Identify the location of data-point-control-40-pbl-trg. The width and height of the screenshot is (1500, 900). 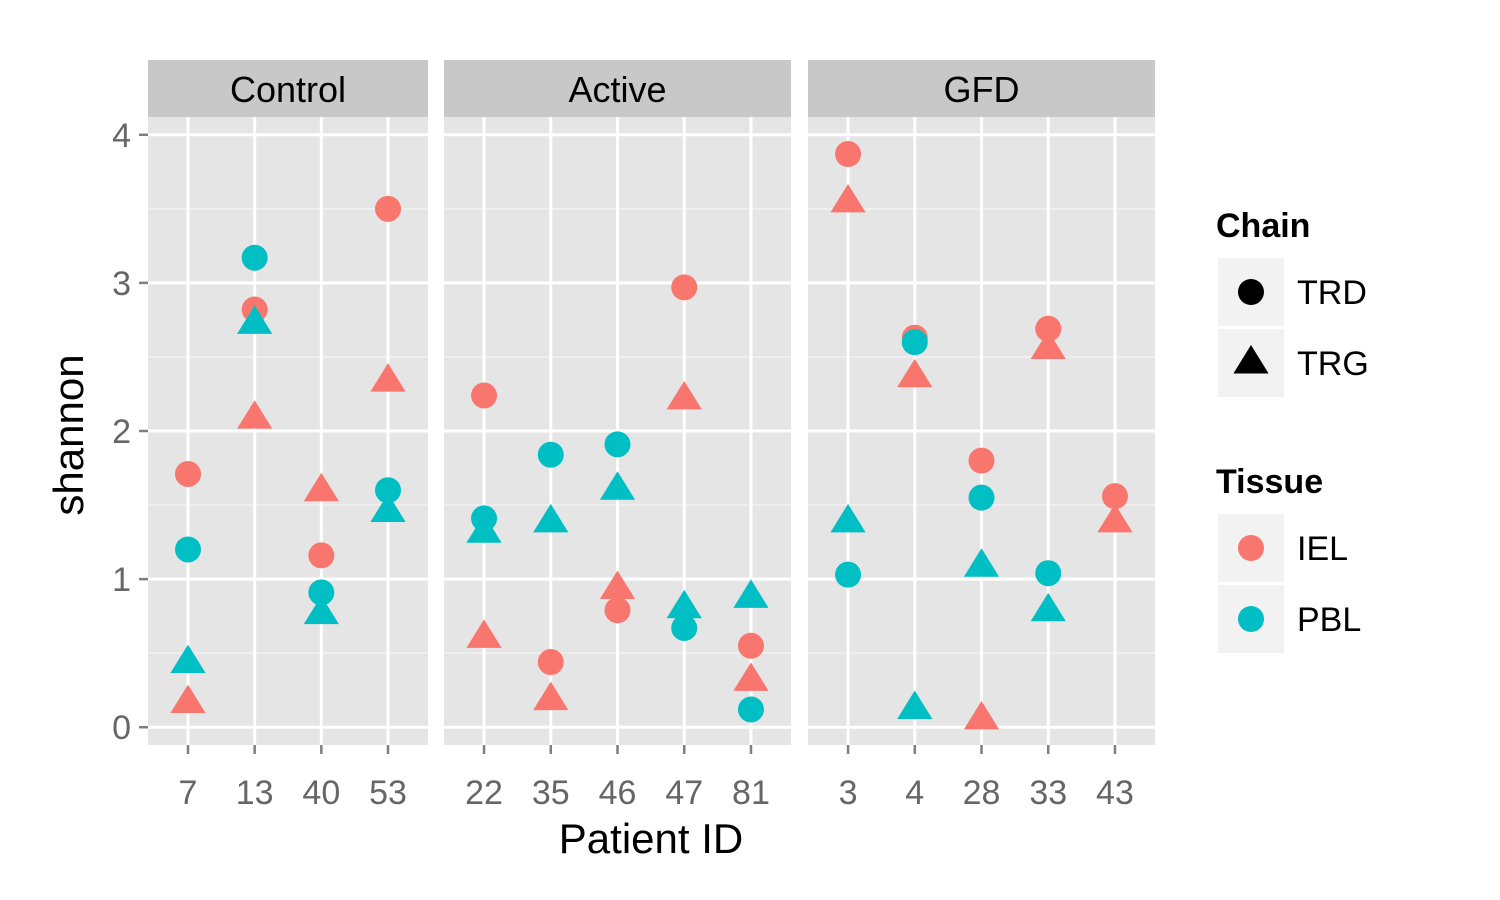
(321, 610).